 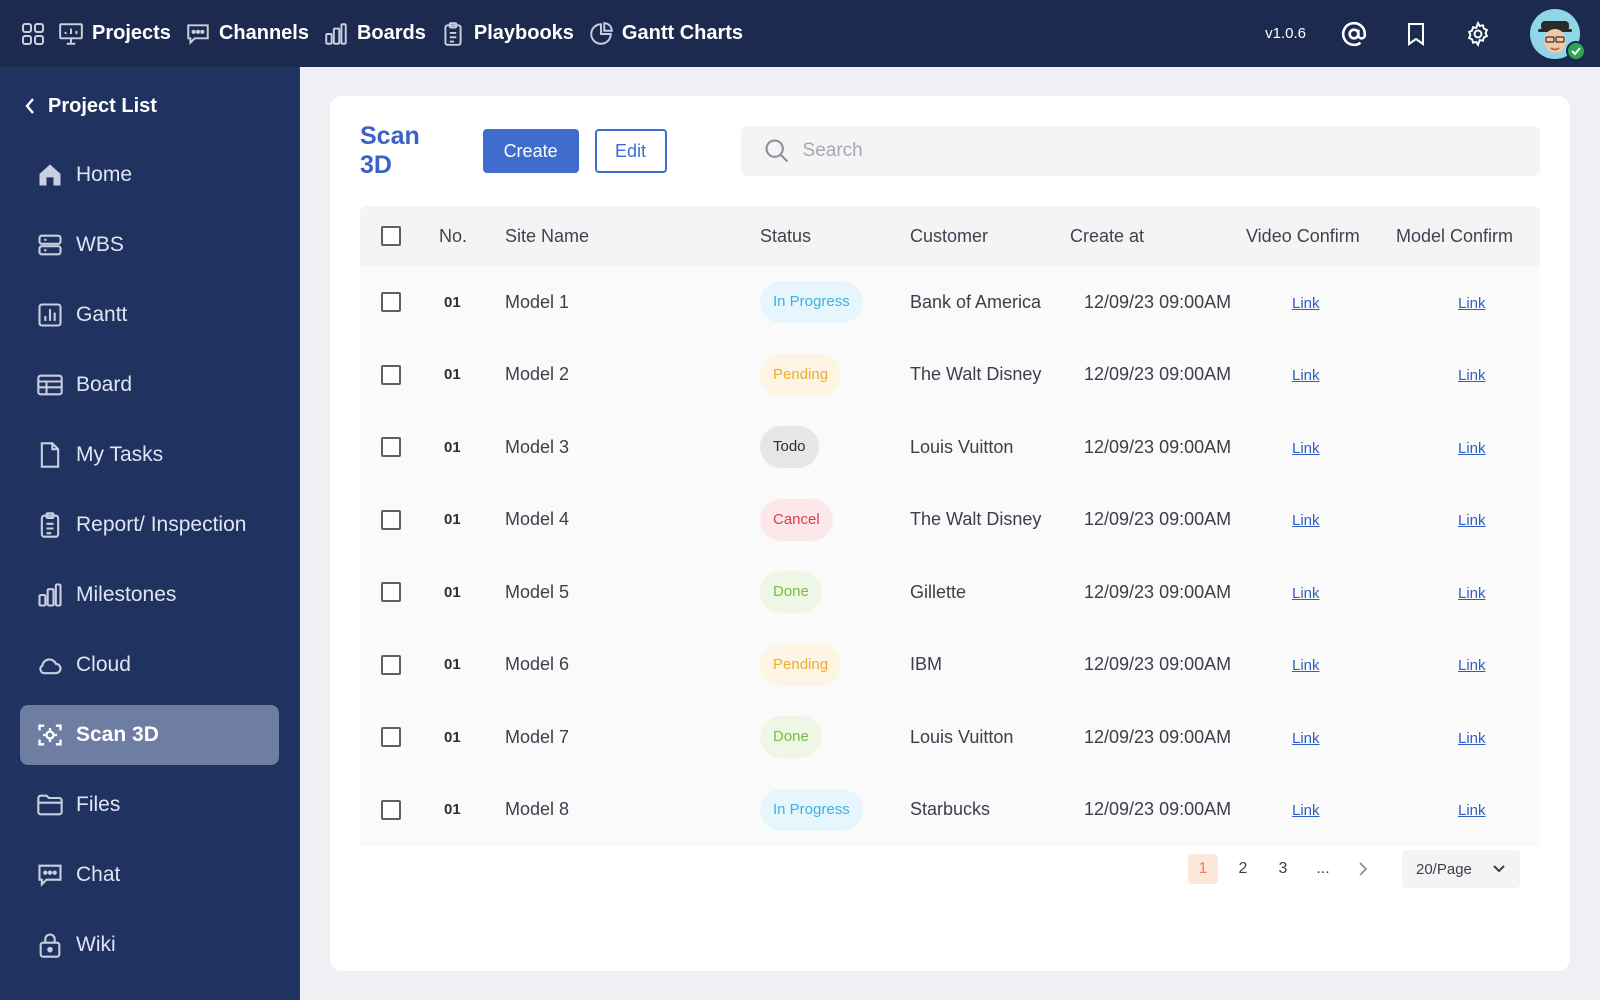 I want to click on clipboard-icon, so click(x=50, y=525).